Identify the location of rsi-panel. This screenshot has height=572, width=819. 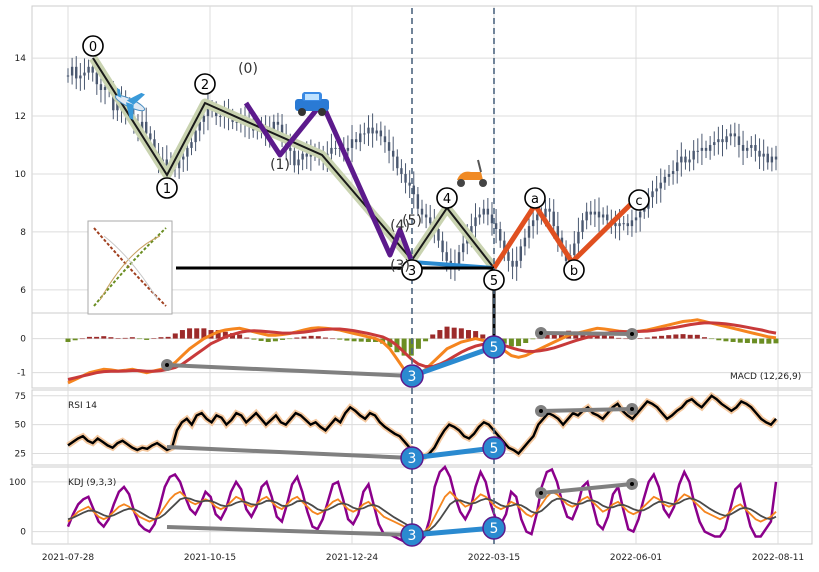
(422, 427).